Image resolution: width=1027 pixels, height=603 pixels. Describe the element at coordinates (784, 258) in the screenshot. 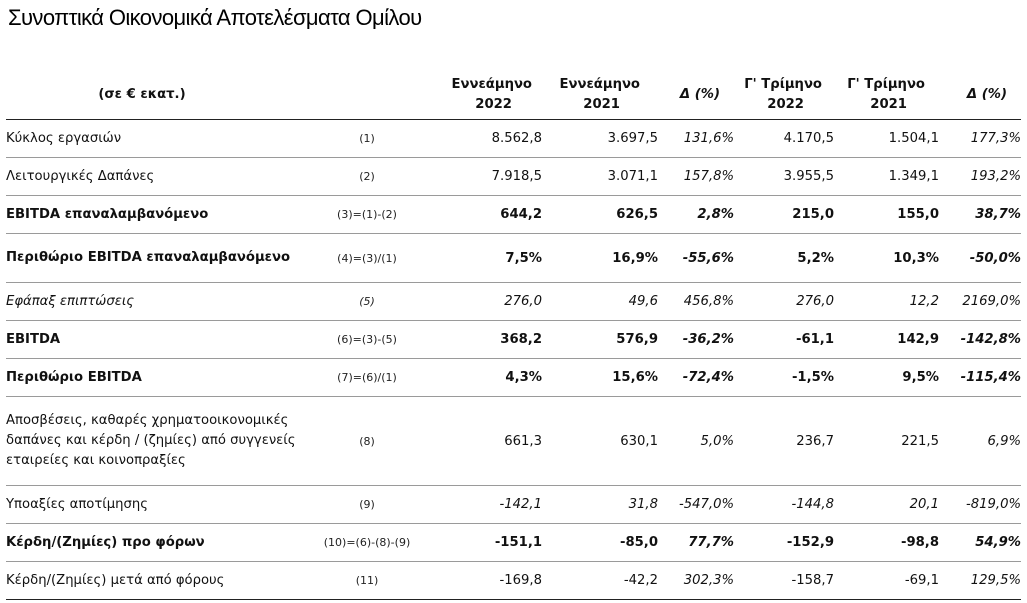

I see `cell-q3-2022: 5,2%` at that location.